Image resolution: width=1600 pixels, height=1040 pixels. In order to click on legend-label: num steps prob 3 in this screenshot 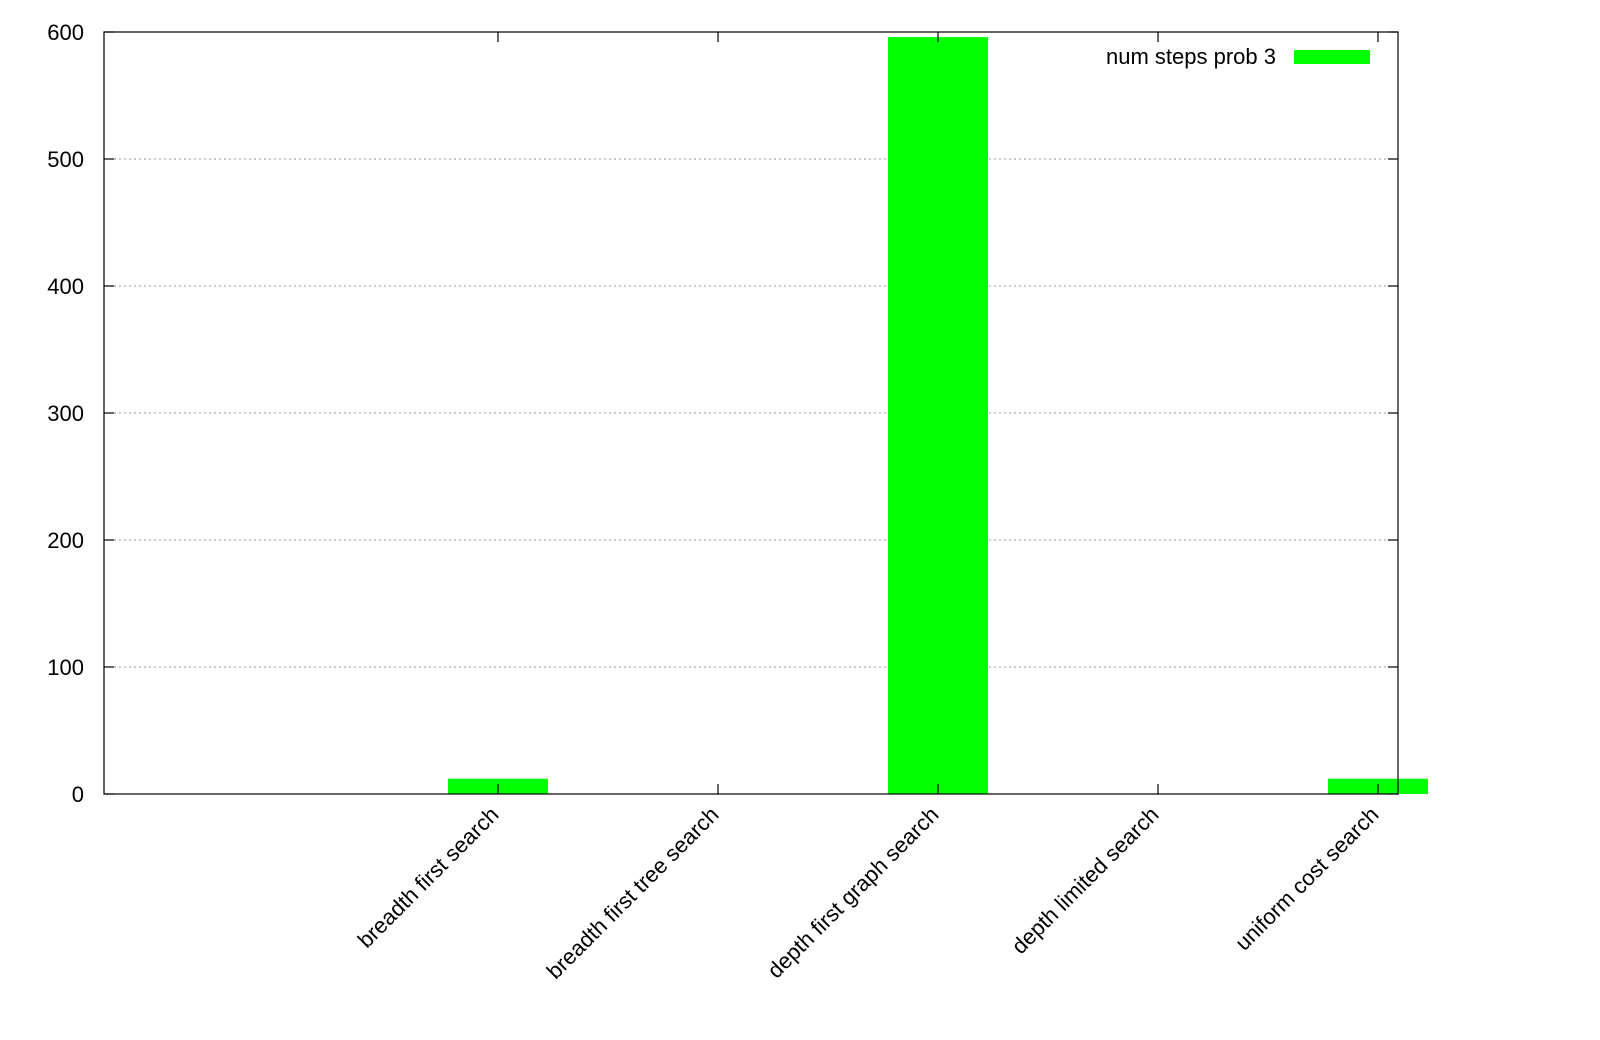, I will do `click(1191, 56)`.